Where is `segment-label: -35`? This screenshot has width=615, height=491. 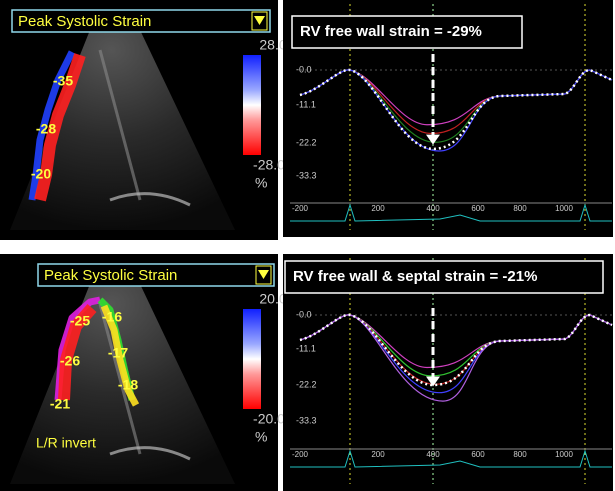
segment-label: -35 is located at coordinates (63, 81).